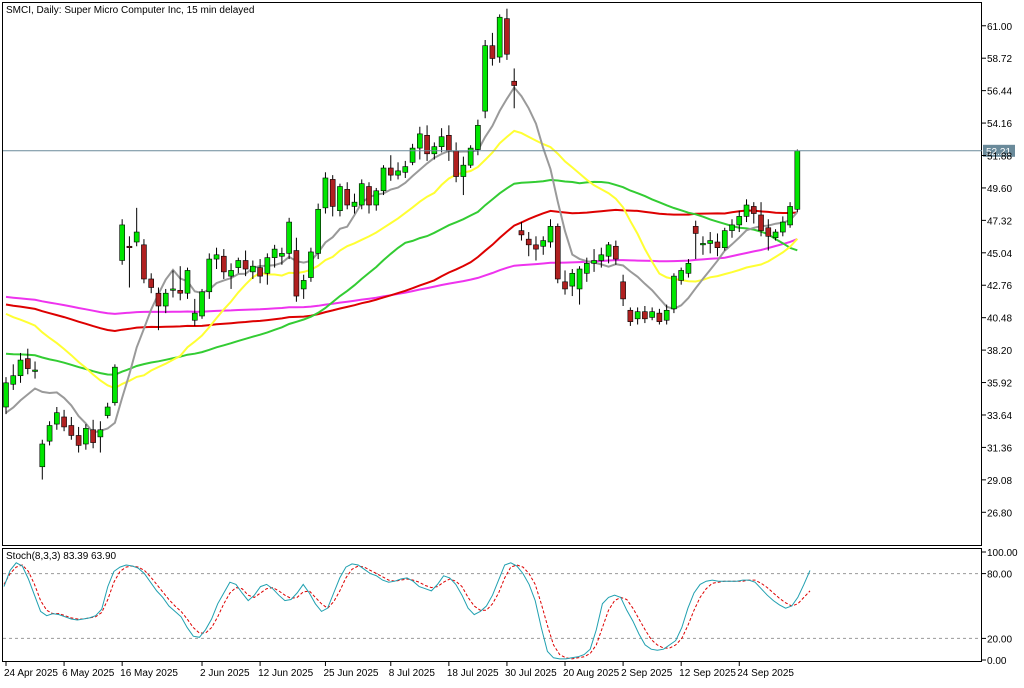  Describe the element at coordinates (531, 673) in the screenshot. I see `date-tick-label: 30 Jul 2025` at that location.